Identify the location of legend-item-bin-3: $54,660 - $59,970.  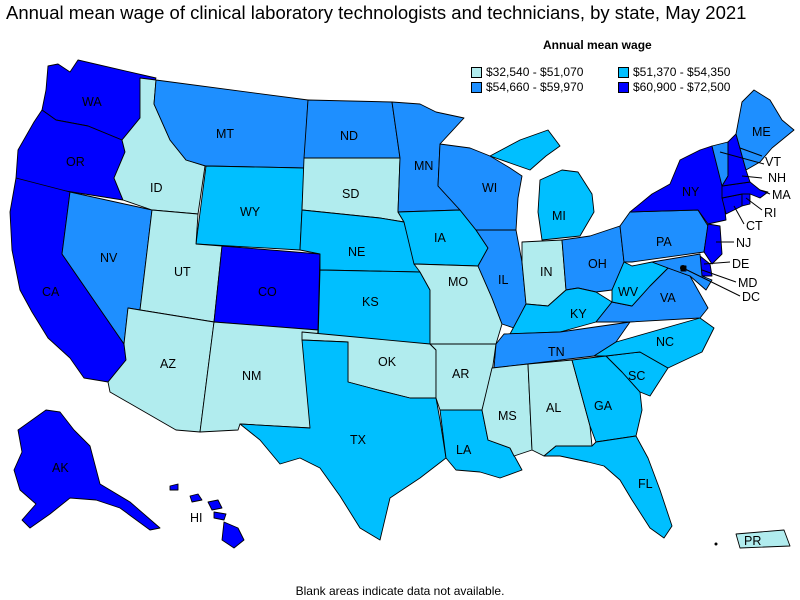
(527, 87).